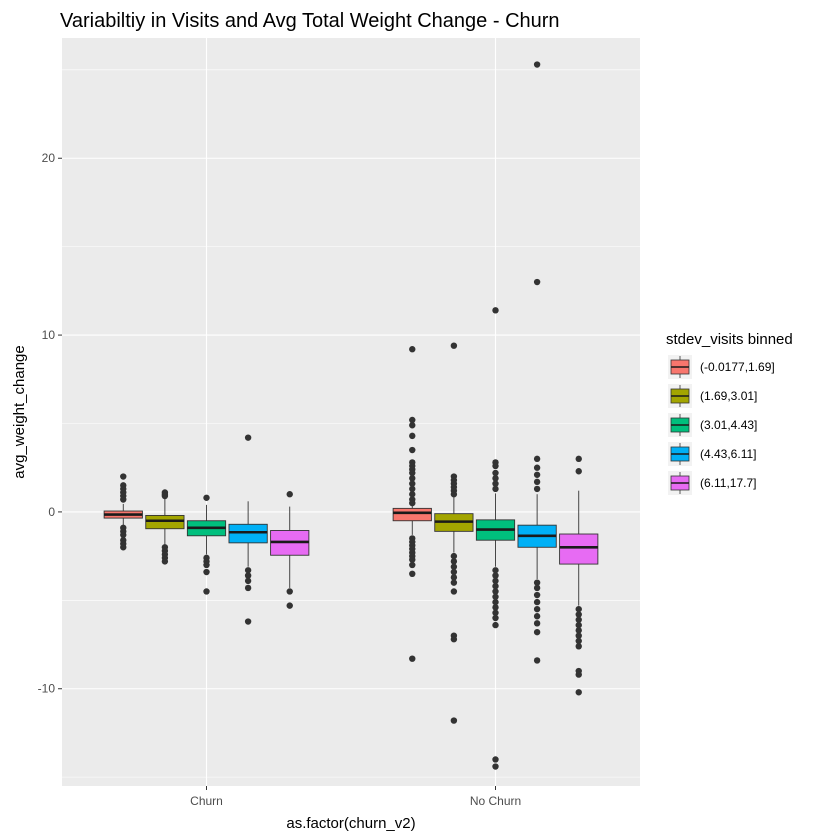  Describe the element at coordinates (728, 483) in the screenshot. I see `legend-label: (6.11,17.7]` at that location.